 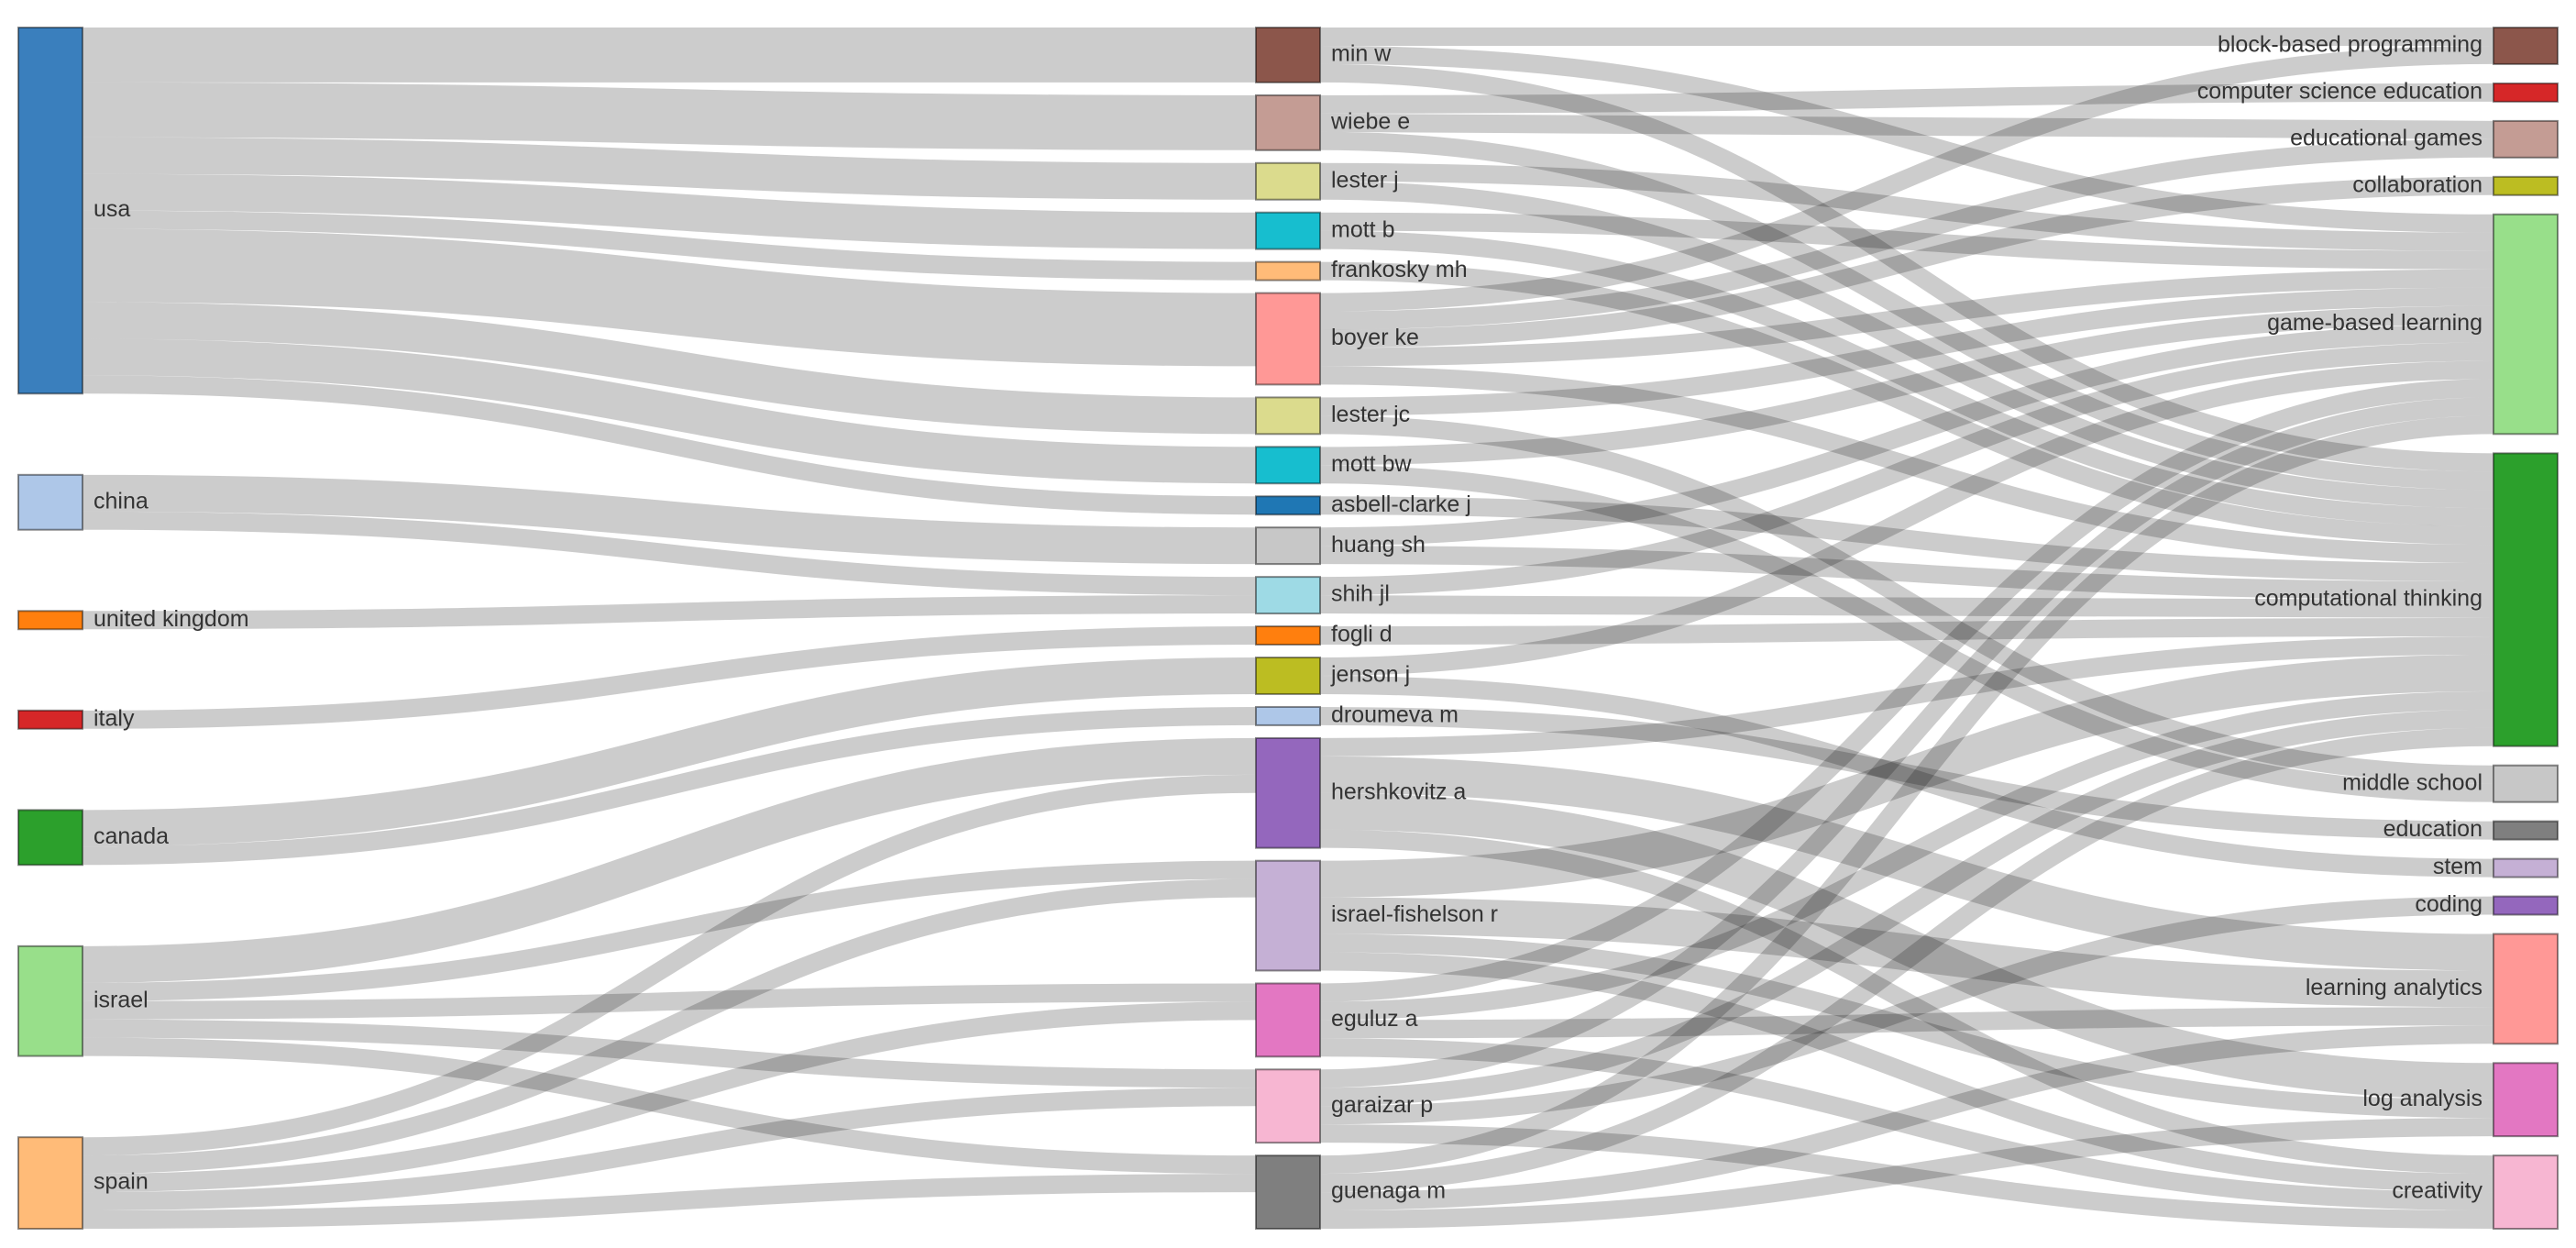 What do you see at coordinates (121, 999) in the screenshot?
I see `node-label: israel` at bounding box center [121, 999].